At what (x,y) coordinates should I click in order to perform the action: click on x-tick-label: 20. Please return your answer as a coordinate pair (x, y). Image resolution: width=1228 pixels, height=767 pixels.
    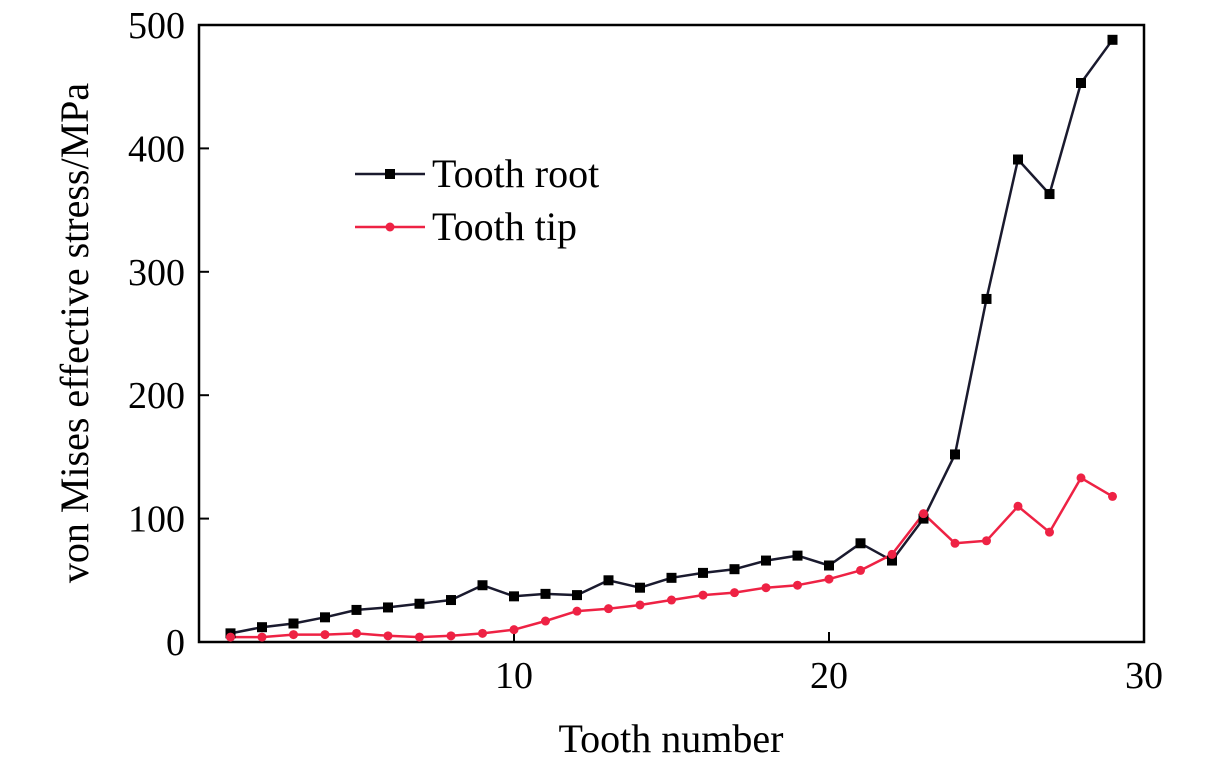
    Looking at the image, I should click on (829, 676).